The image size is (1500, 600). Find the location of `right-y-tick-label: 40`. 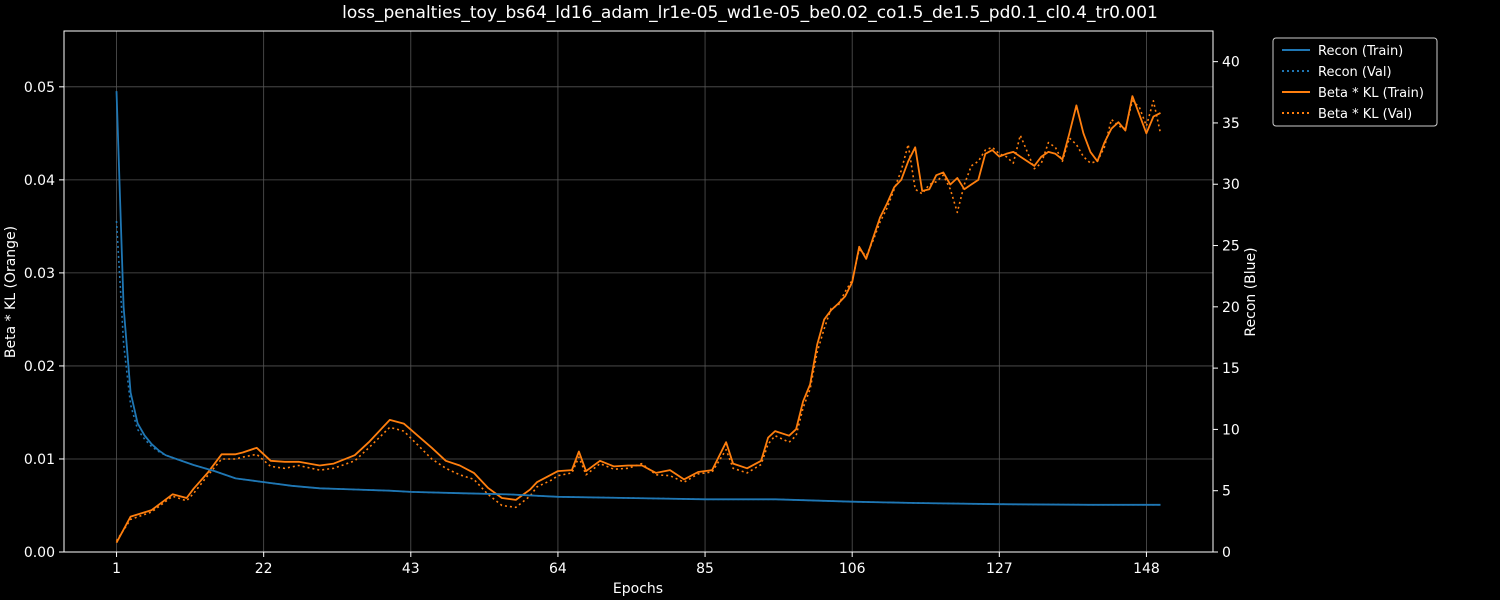

right-y-tick-label: 40 is located at coordinates (1231, 63).